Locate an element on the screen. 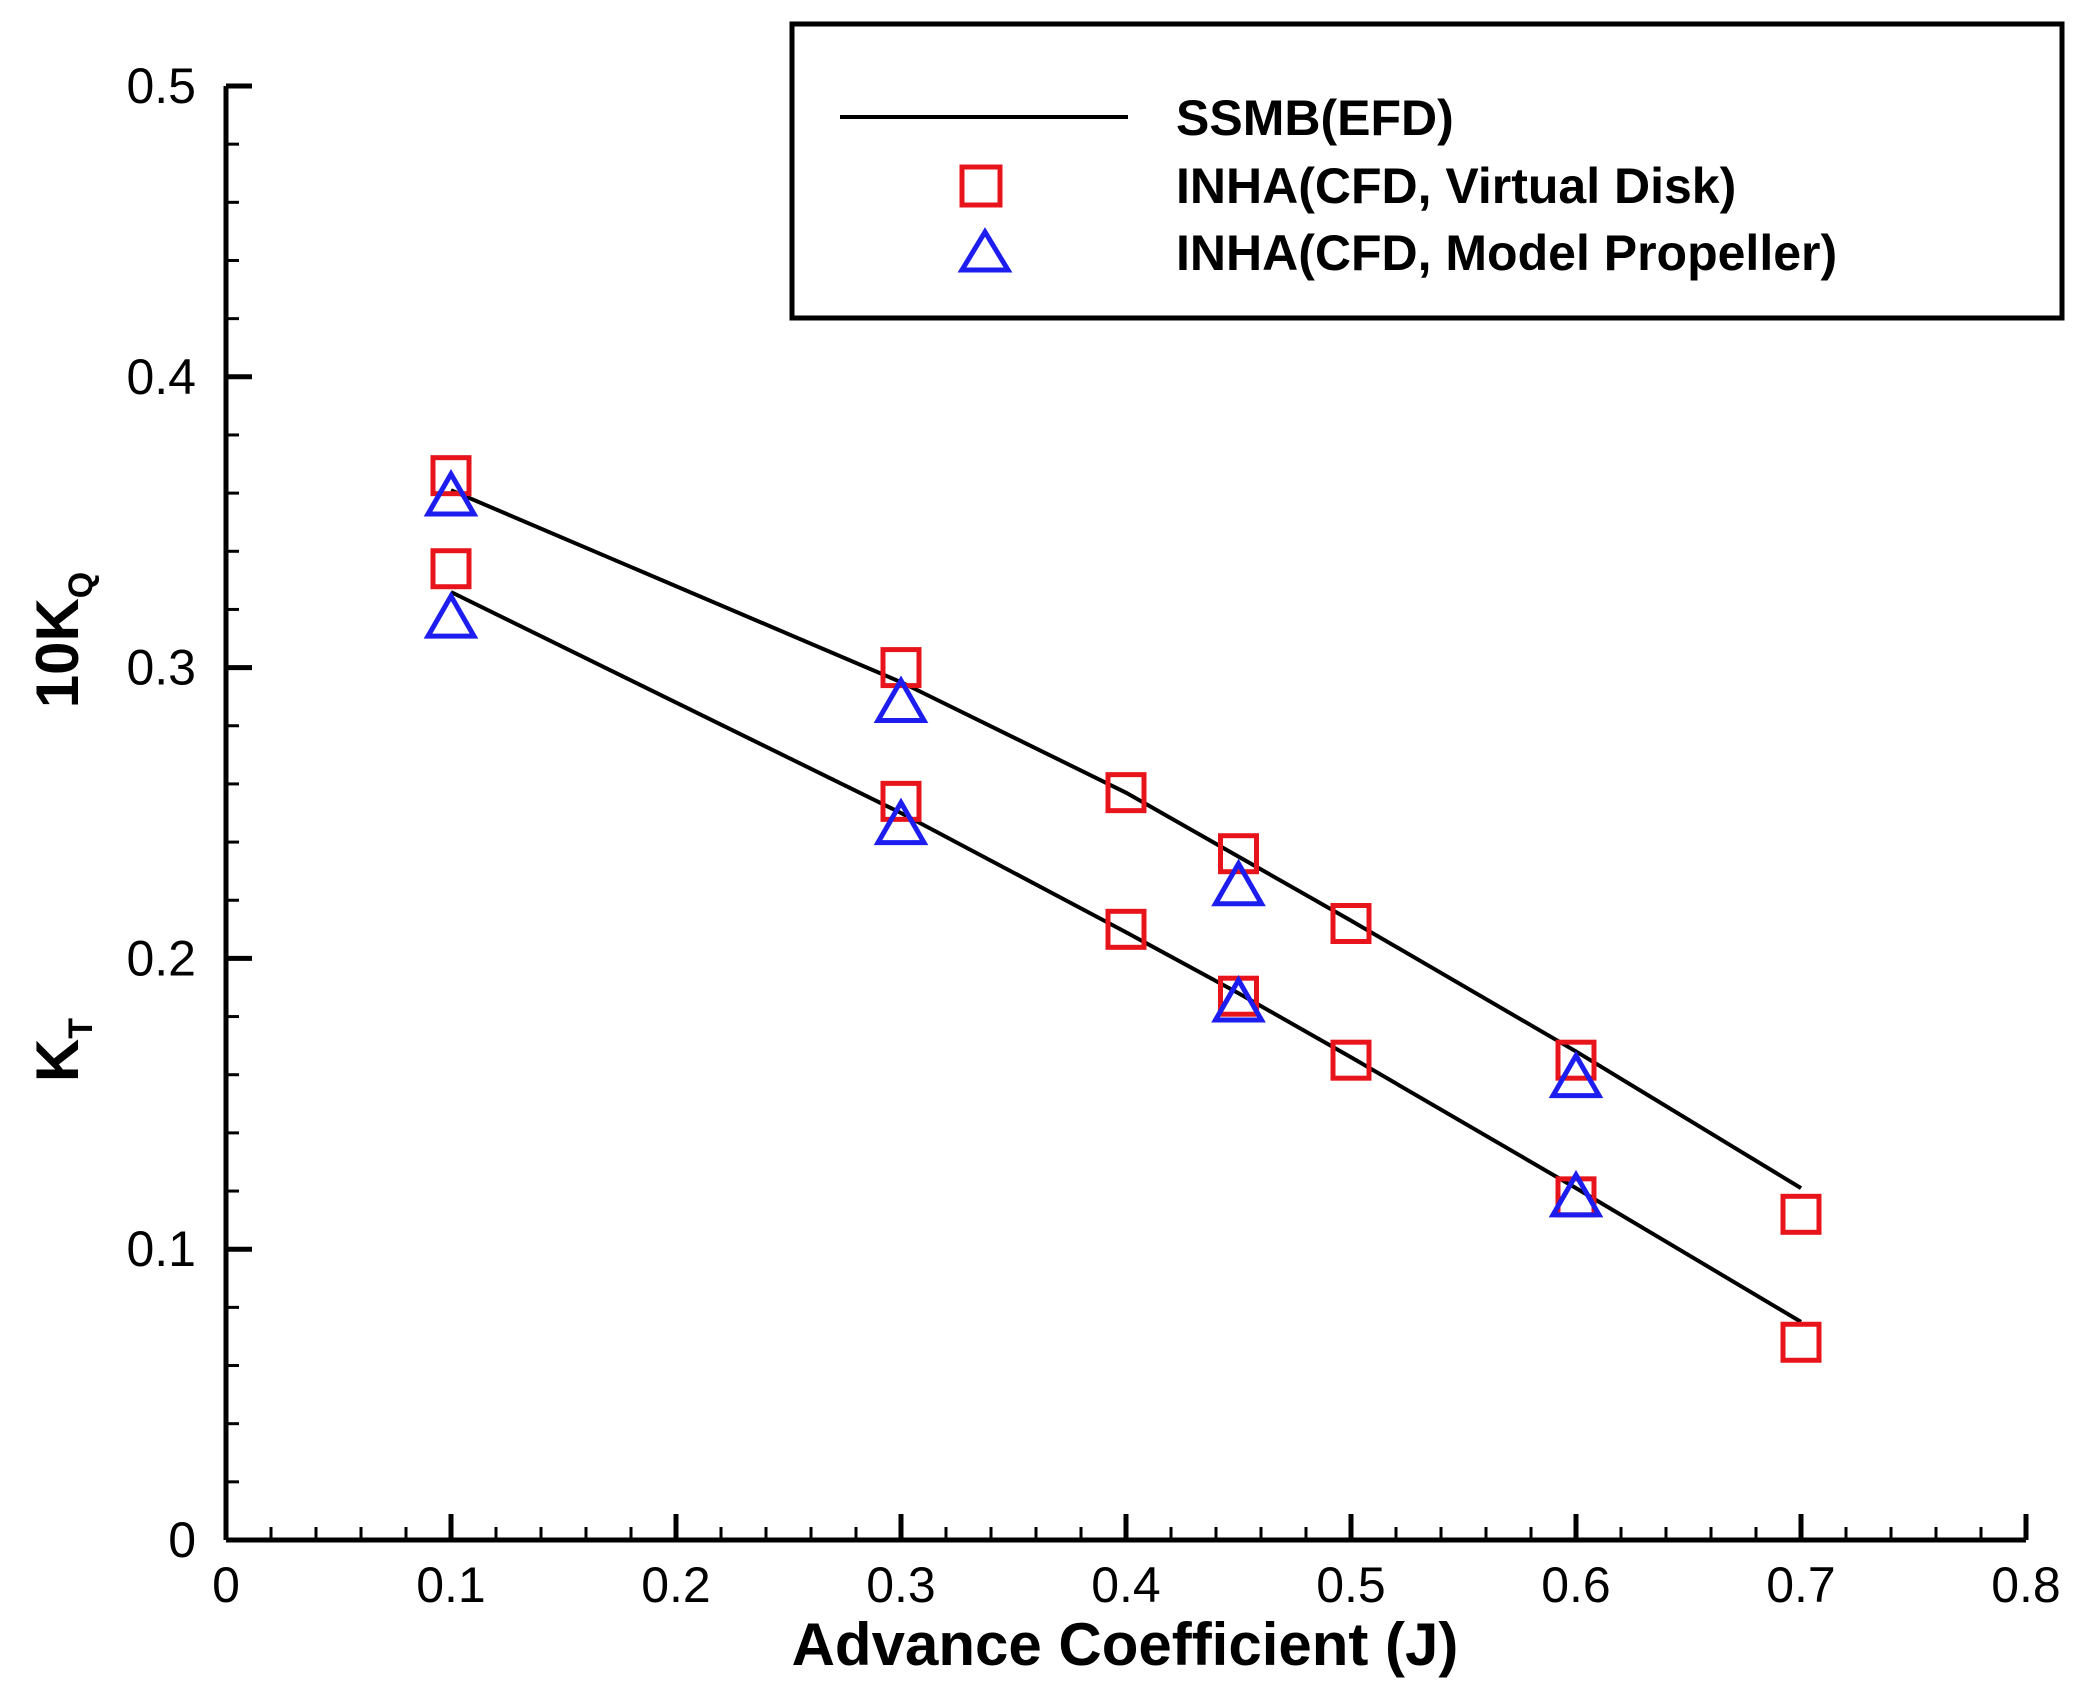 This screenshot has width=2088, height=1695. x-tick-label: 0.6 is located at coordinates (1576, 1585).